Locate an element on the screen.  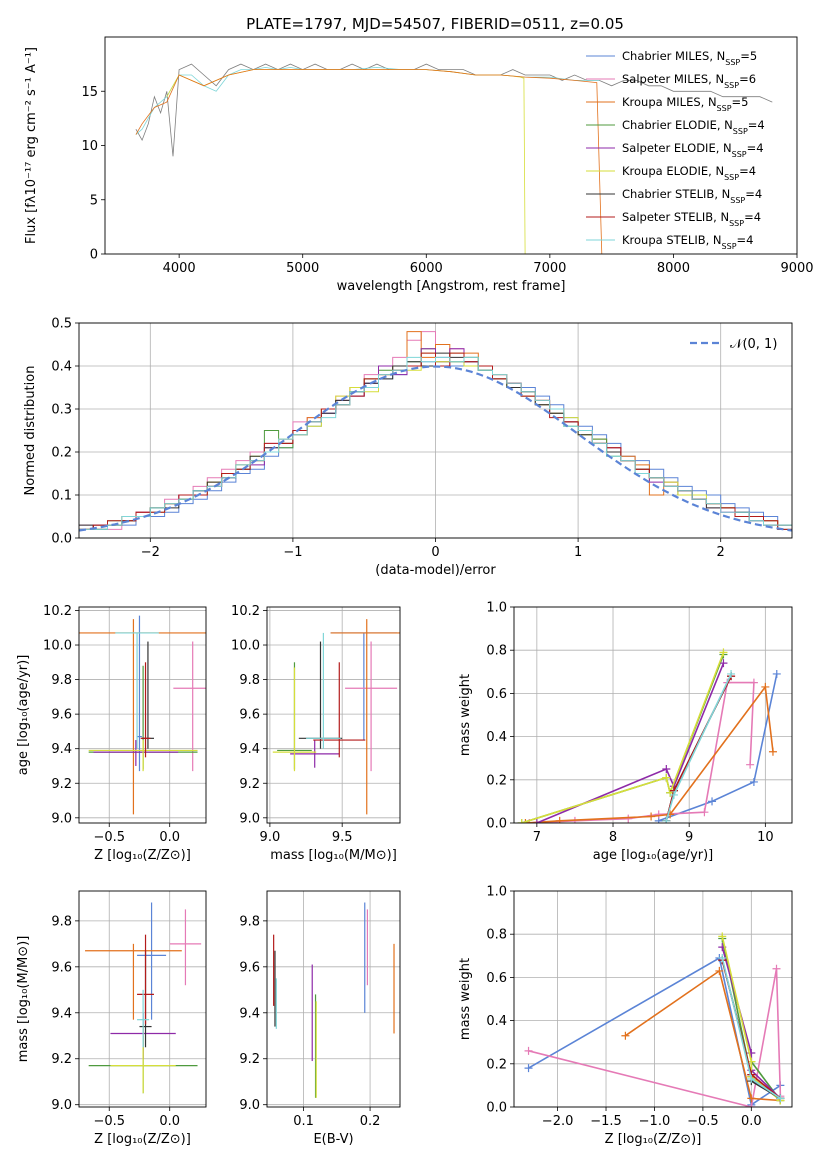
x-tick-label: −1 is located at coordinates (292, 552).